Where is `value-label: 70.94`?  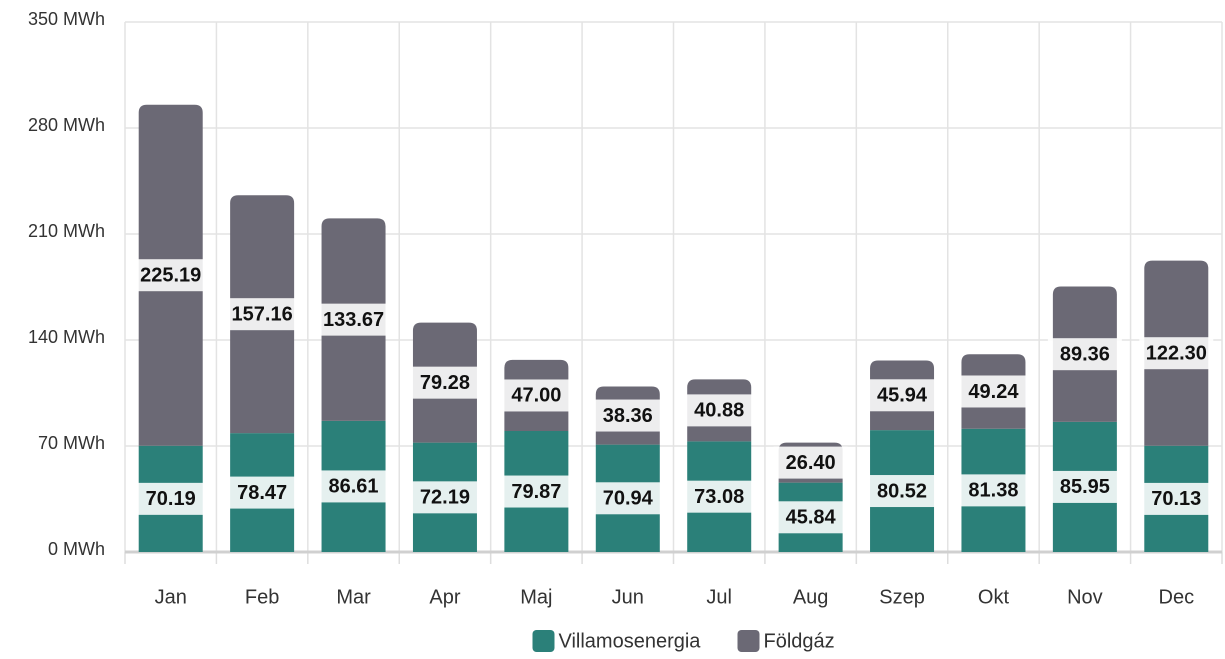
value-label: 70.94 is located at coordinates (628, 499).